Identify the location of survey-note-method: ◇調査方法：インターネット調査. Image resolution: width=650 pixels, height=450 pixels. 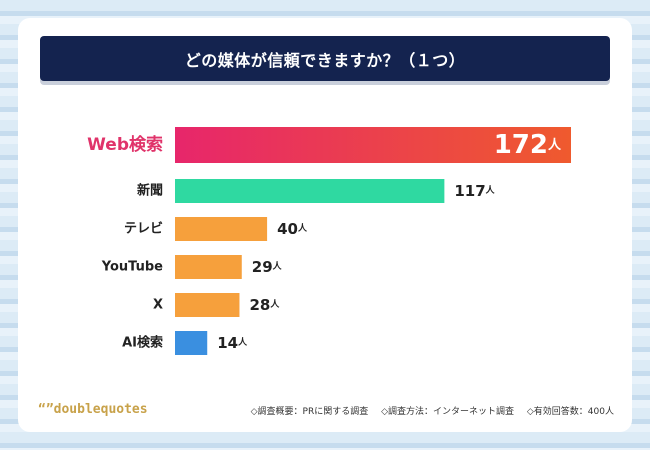
(448, 412).